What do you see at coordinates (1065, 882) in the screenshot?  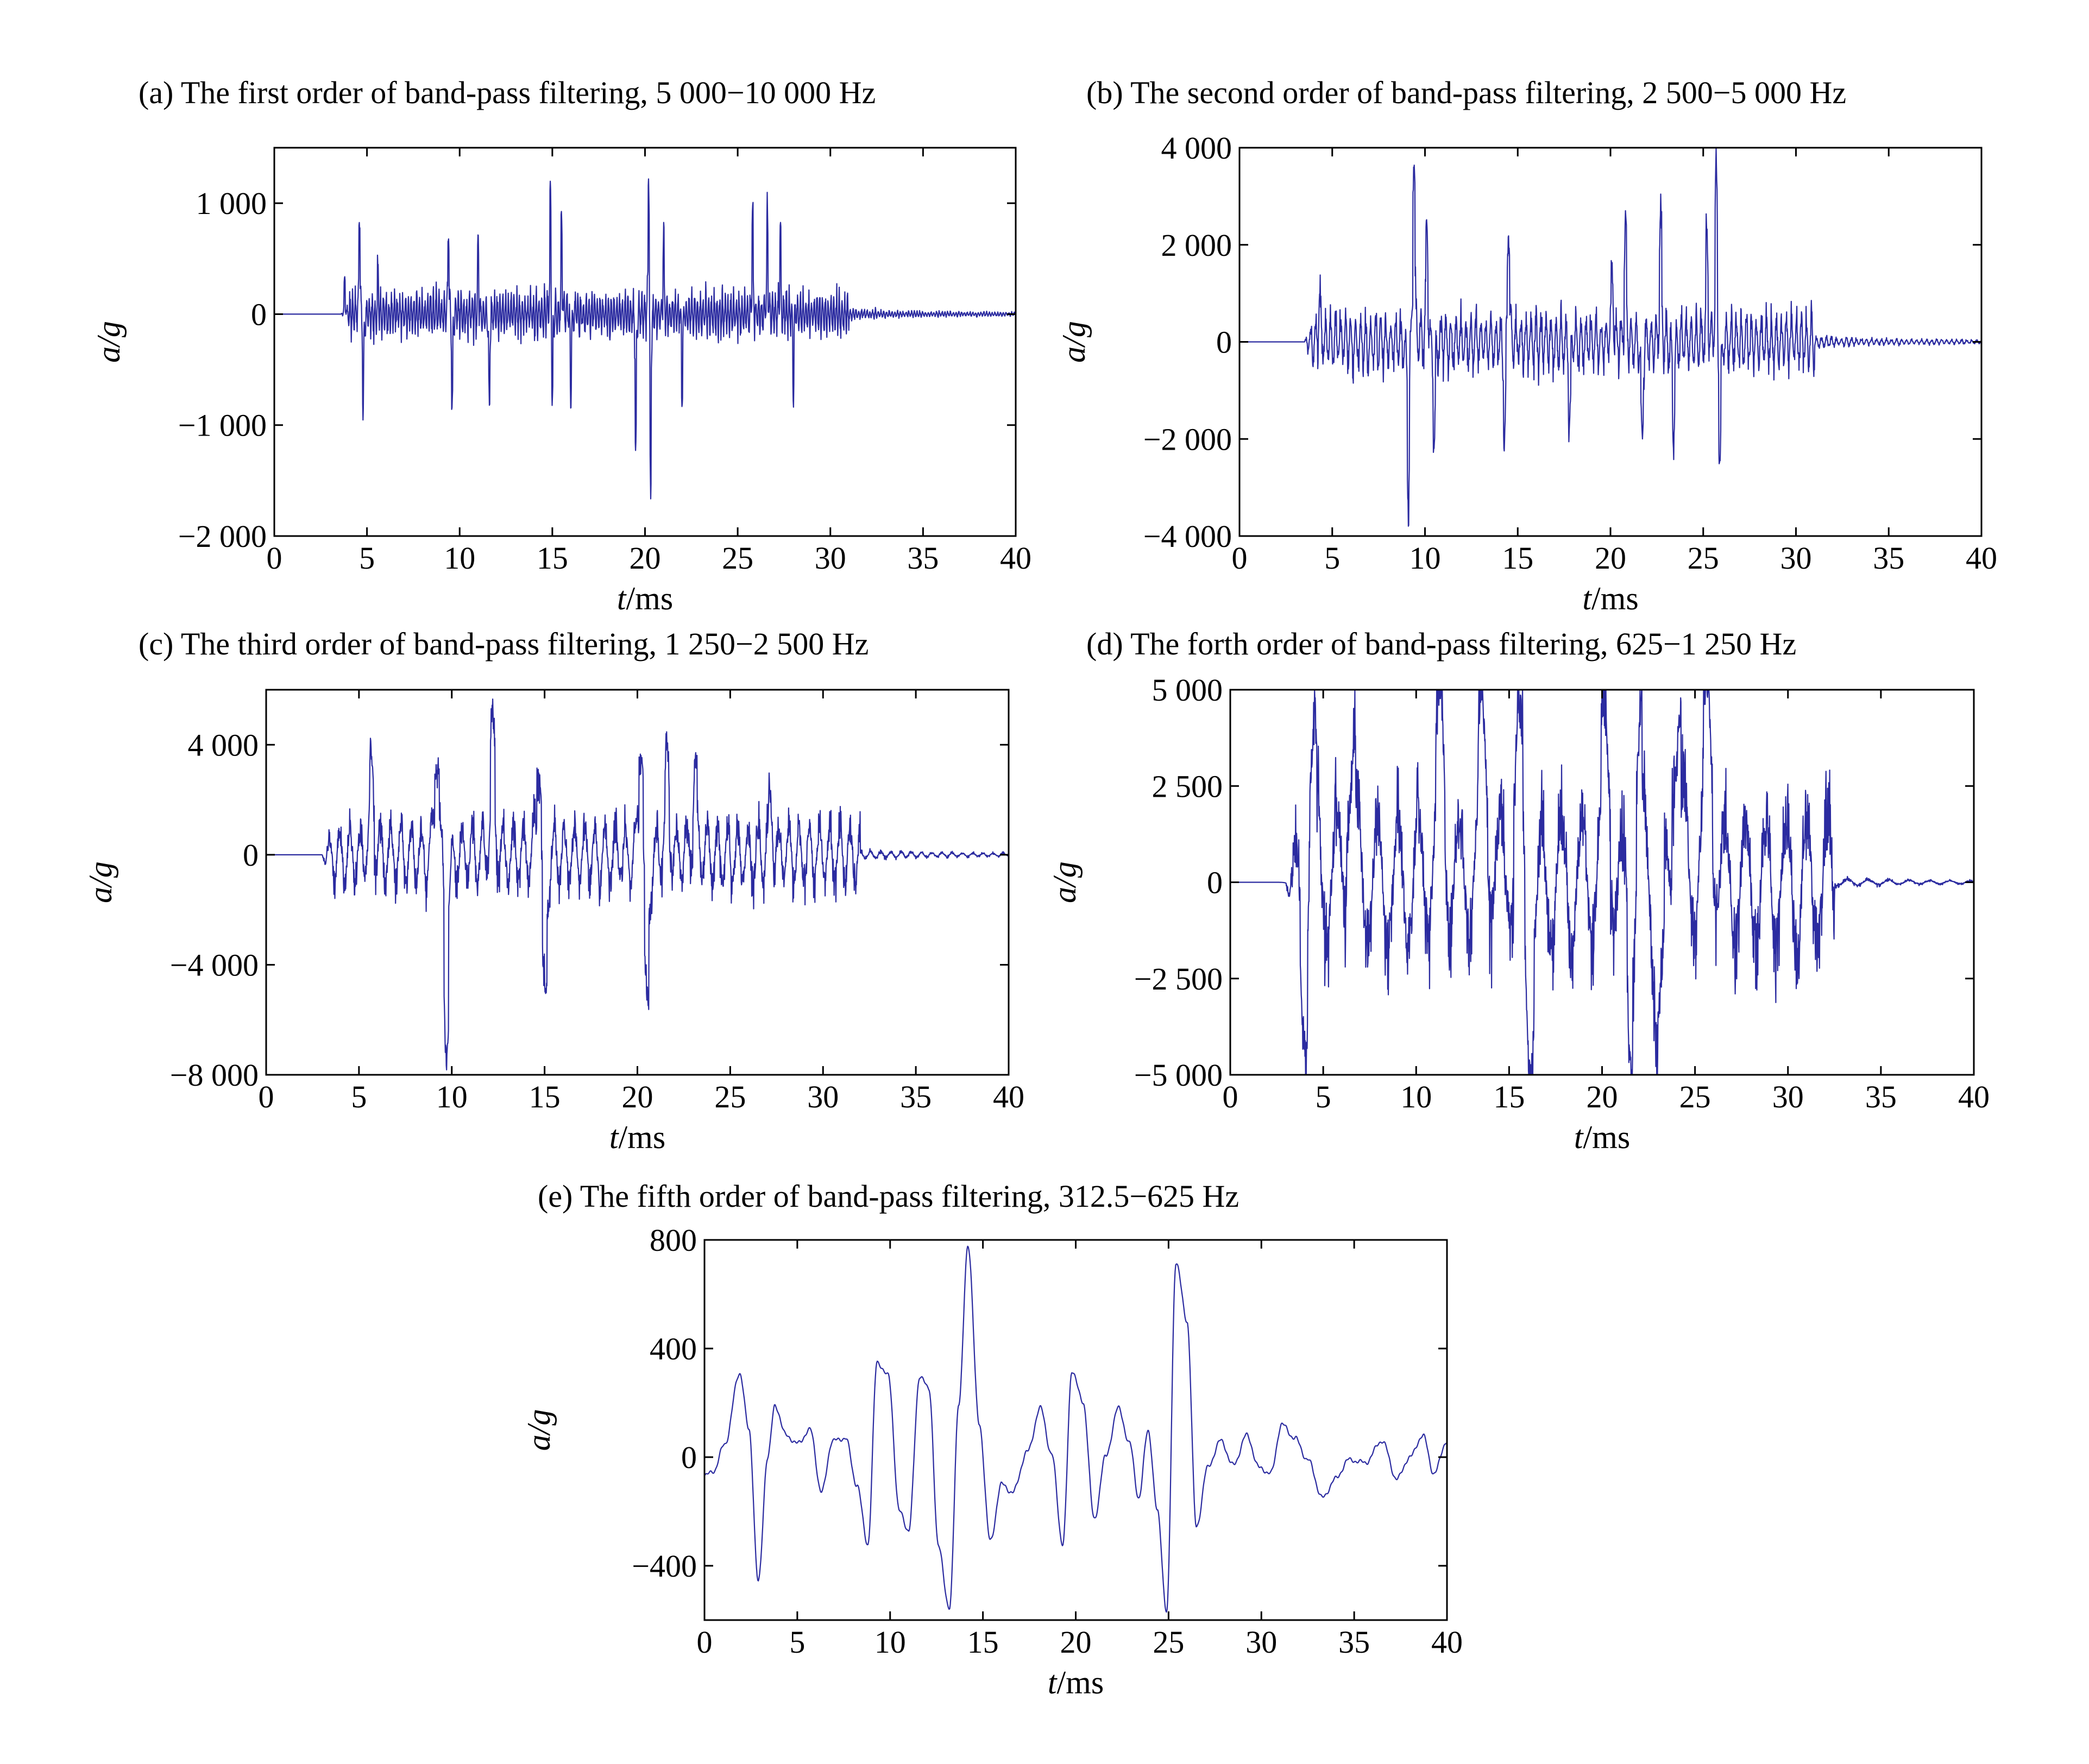 I see `y-axis-label-d: a/g` at bounding box center [1065, 882].